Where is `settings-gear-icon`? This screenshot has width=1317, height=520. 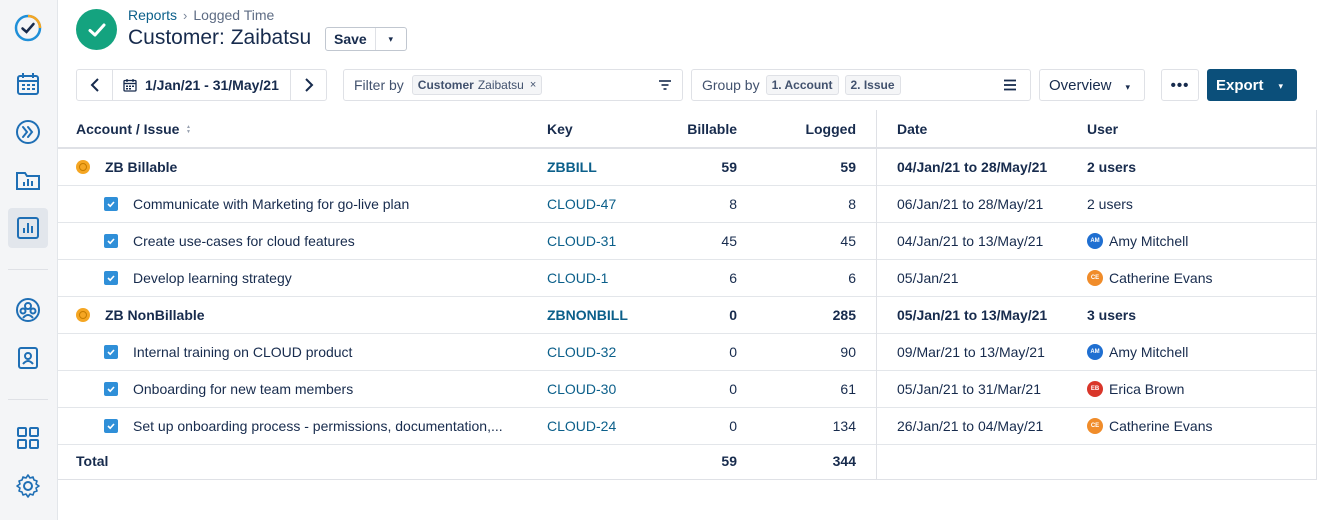 settings-gear-icon is located at coordinates (28, 486).